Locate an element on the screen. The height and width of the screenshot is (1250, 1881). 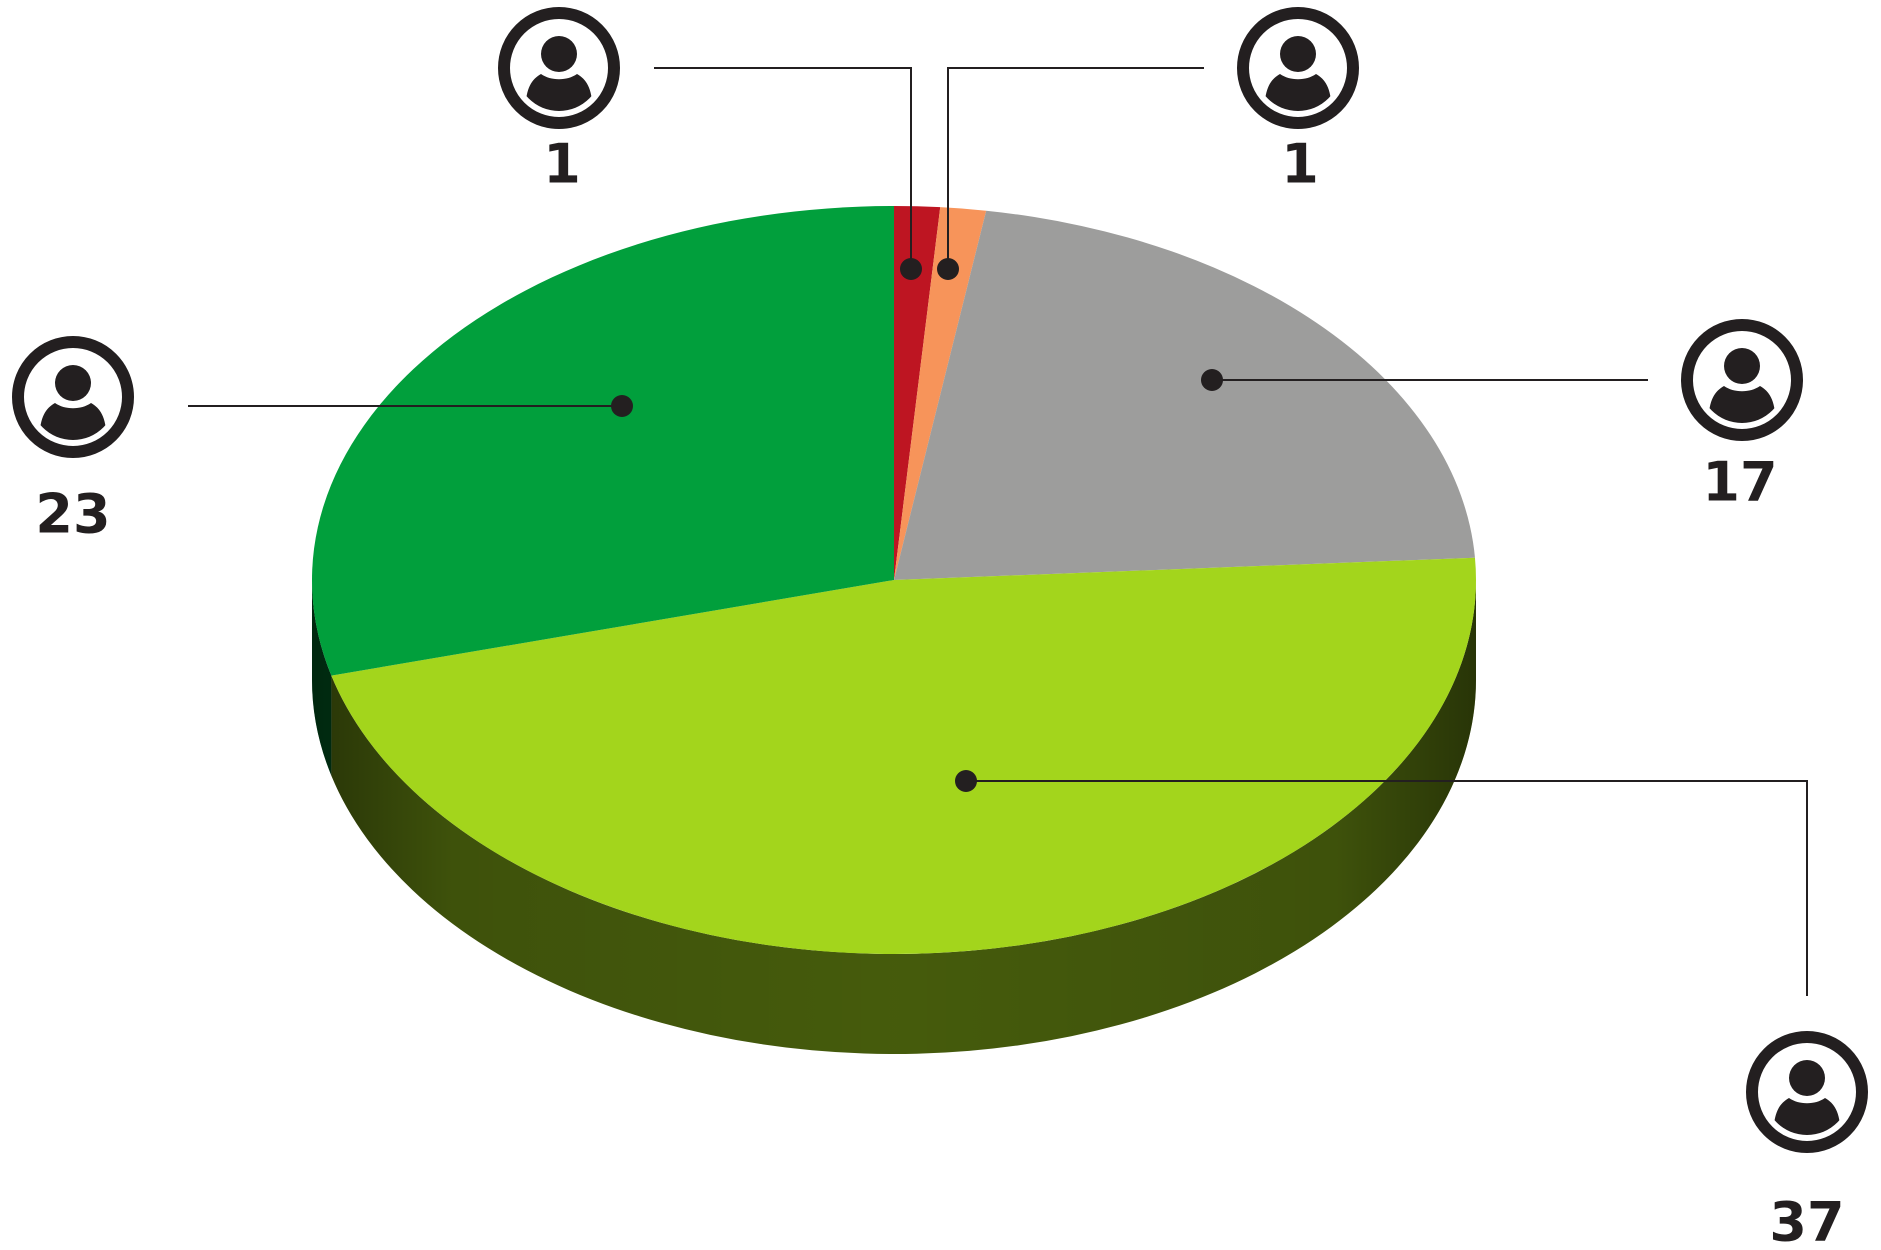
value-label: 37 is located at coordinates (1806, 1220).